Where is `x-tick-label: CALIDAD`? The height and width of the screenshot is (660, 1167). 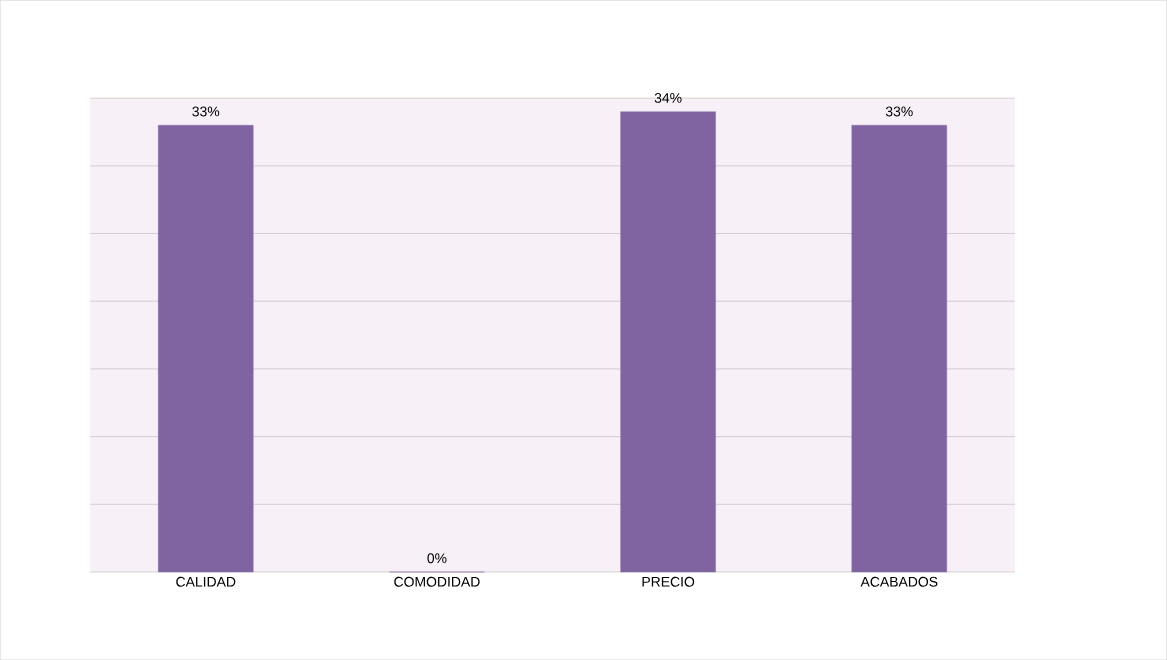
x-tick-label: CALIDAD is located at coordinates (206, 581).